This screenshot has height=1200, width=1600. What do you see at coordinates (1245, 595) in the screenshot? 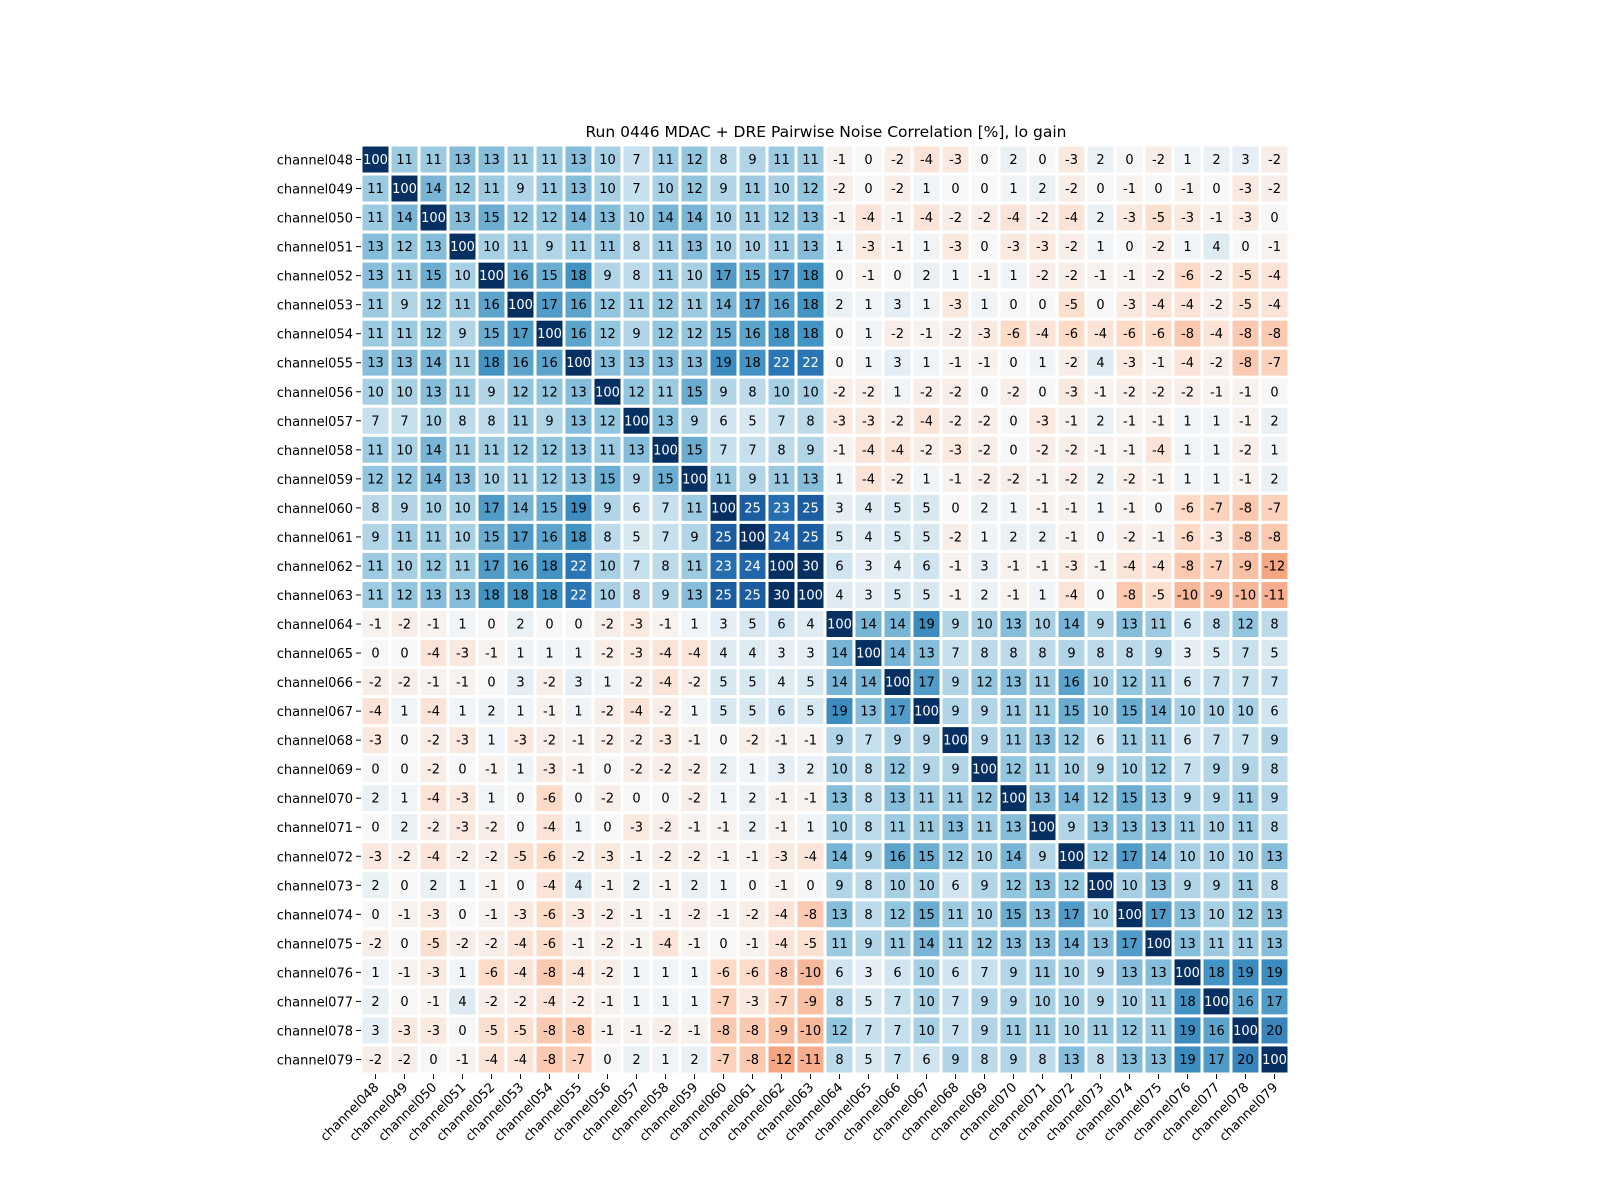
I see `heatmap-cell-label: -10` at bounding box center [1245, 595].